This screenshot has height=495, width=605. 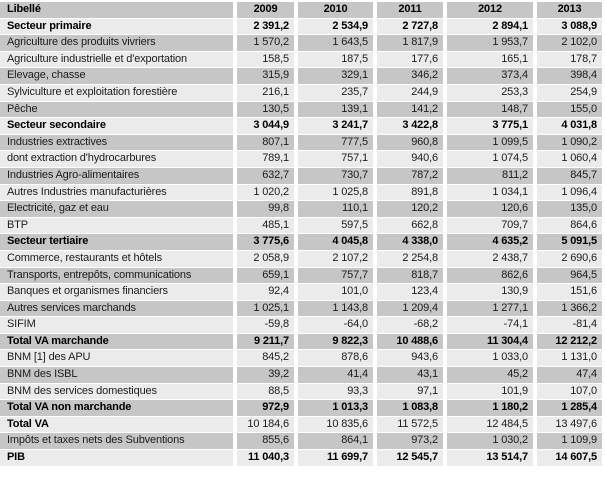 I want to click on value-cell: 1 034,1, so click(x=490, y=192).